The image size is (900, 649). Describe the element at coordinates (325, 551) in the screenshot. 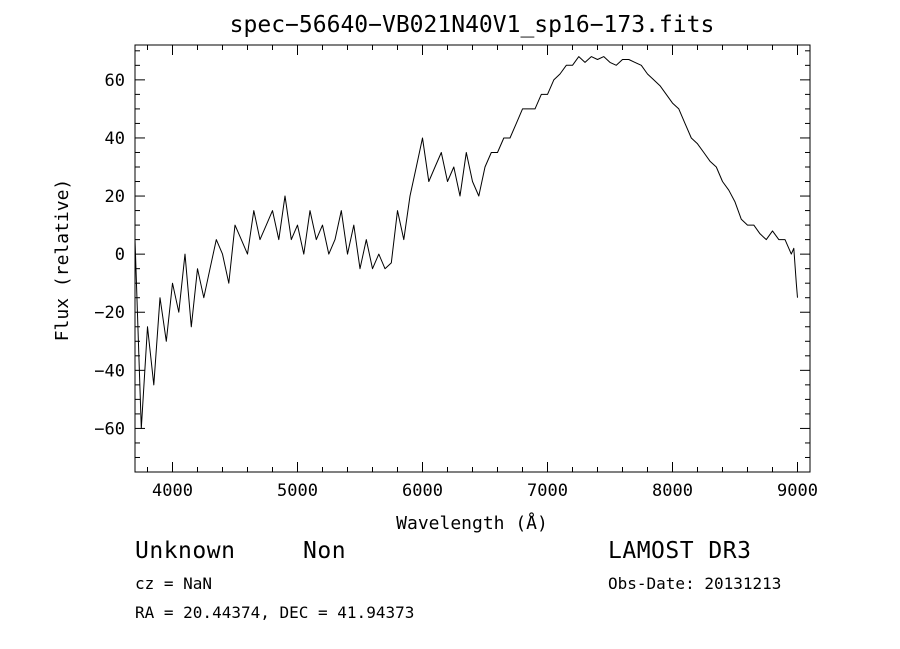

I see `object-subclass: Non` at that location.